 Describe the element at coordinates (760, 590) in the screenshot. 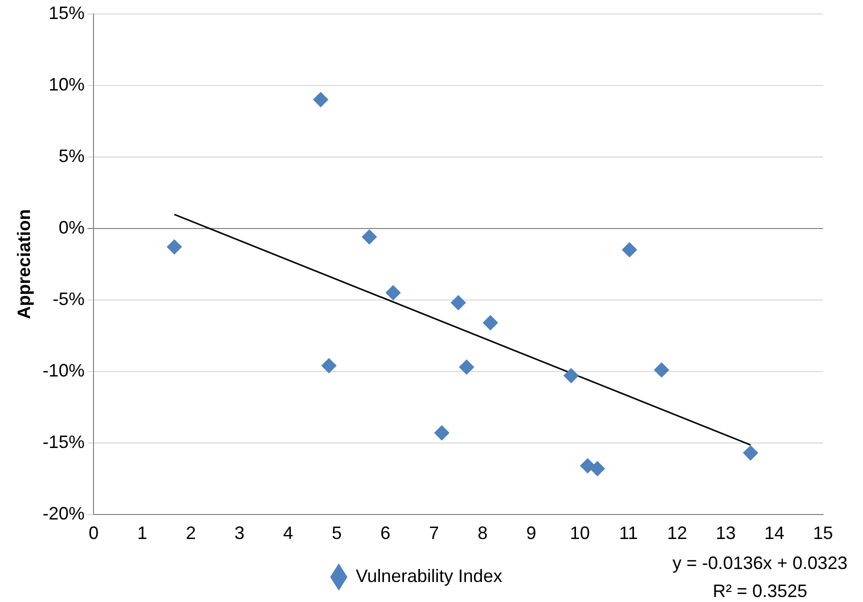

I see `text: R² = 0.3525` at that location.